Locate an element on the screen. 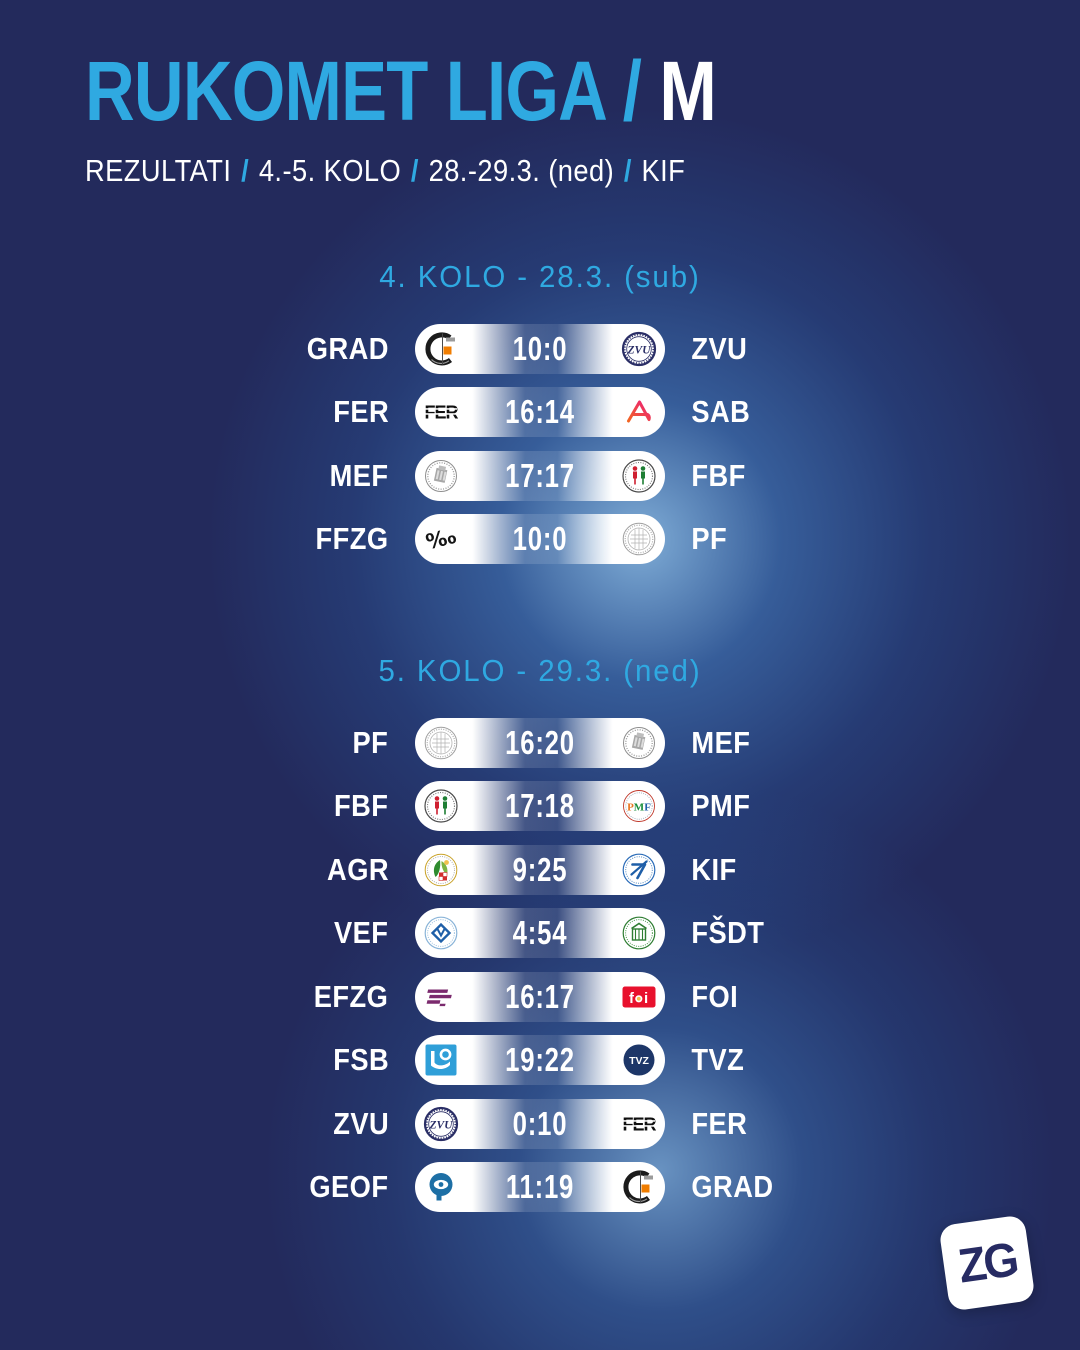  svg-text: f is located at coordinates (632, 998).